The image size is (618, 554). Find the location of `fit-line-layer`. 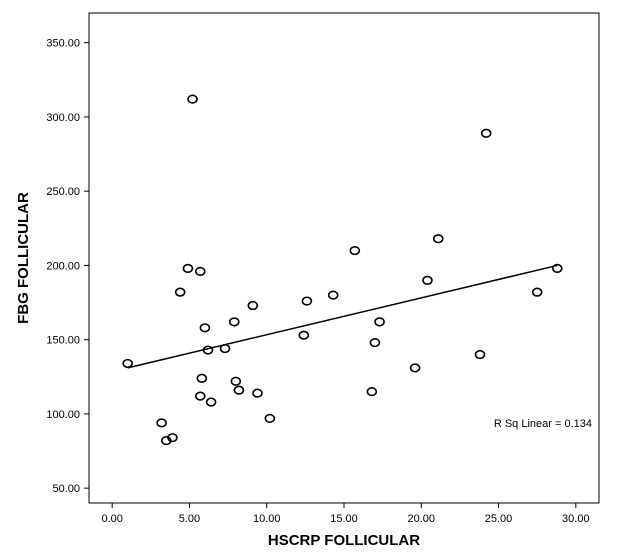

fit-line-layer is located at coordinates (342, 316).